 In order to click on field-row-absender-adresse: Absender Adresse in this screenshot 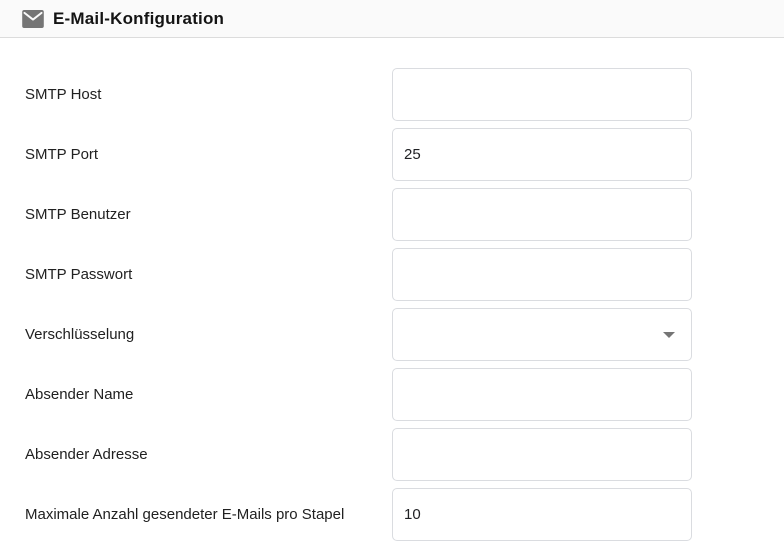, I will do `click(404, 454)`.